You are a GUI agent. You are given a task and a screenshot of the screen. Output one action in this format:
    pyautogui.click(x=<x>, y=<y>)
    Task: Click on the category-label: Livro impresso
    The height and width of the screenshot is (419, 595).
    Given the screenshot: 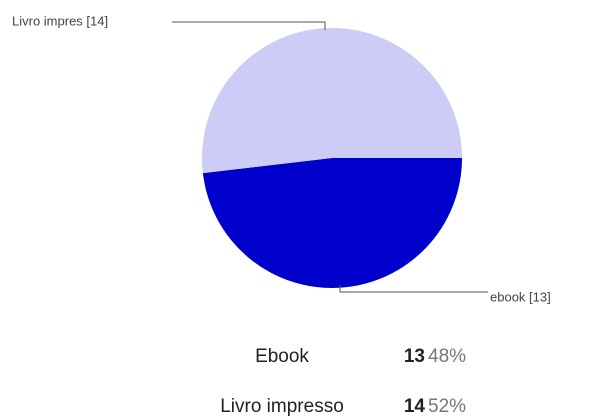 What is the action you would take?
    pyautogui.click(x=282, y=406)
    